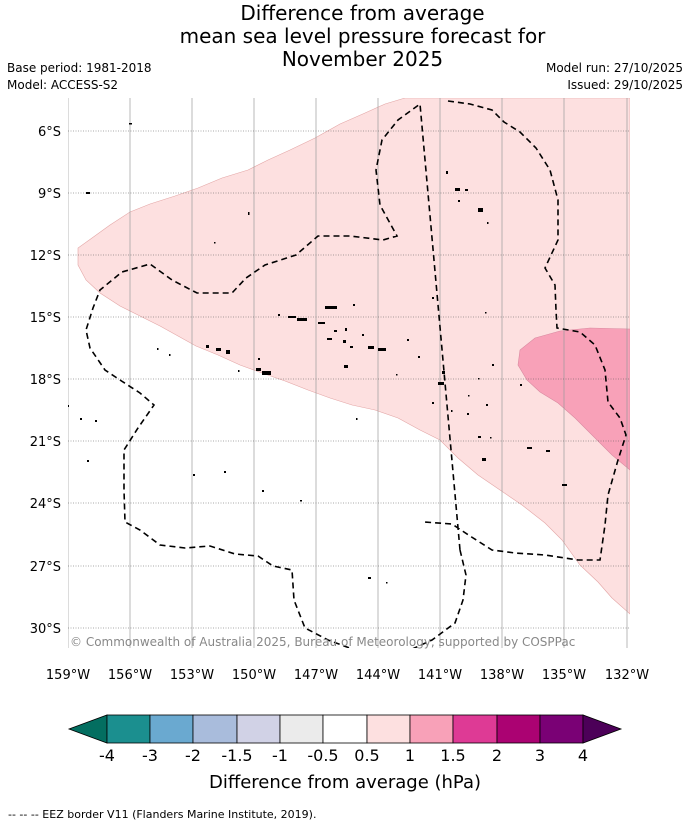 This screenshot has width=690, height=827. Describe the element at coordinates (625, 85) in the screenshot. I see `issued-date: Issued: 29/10/2025` at that location.